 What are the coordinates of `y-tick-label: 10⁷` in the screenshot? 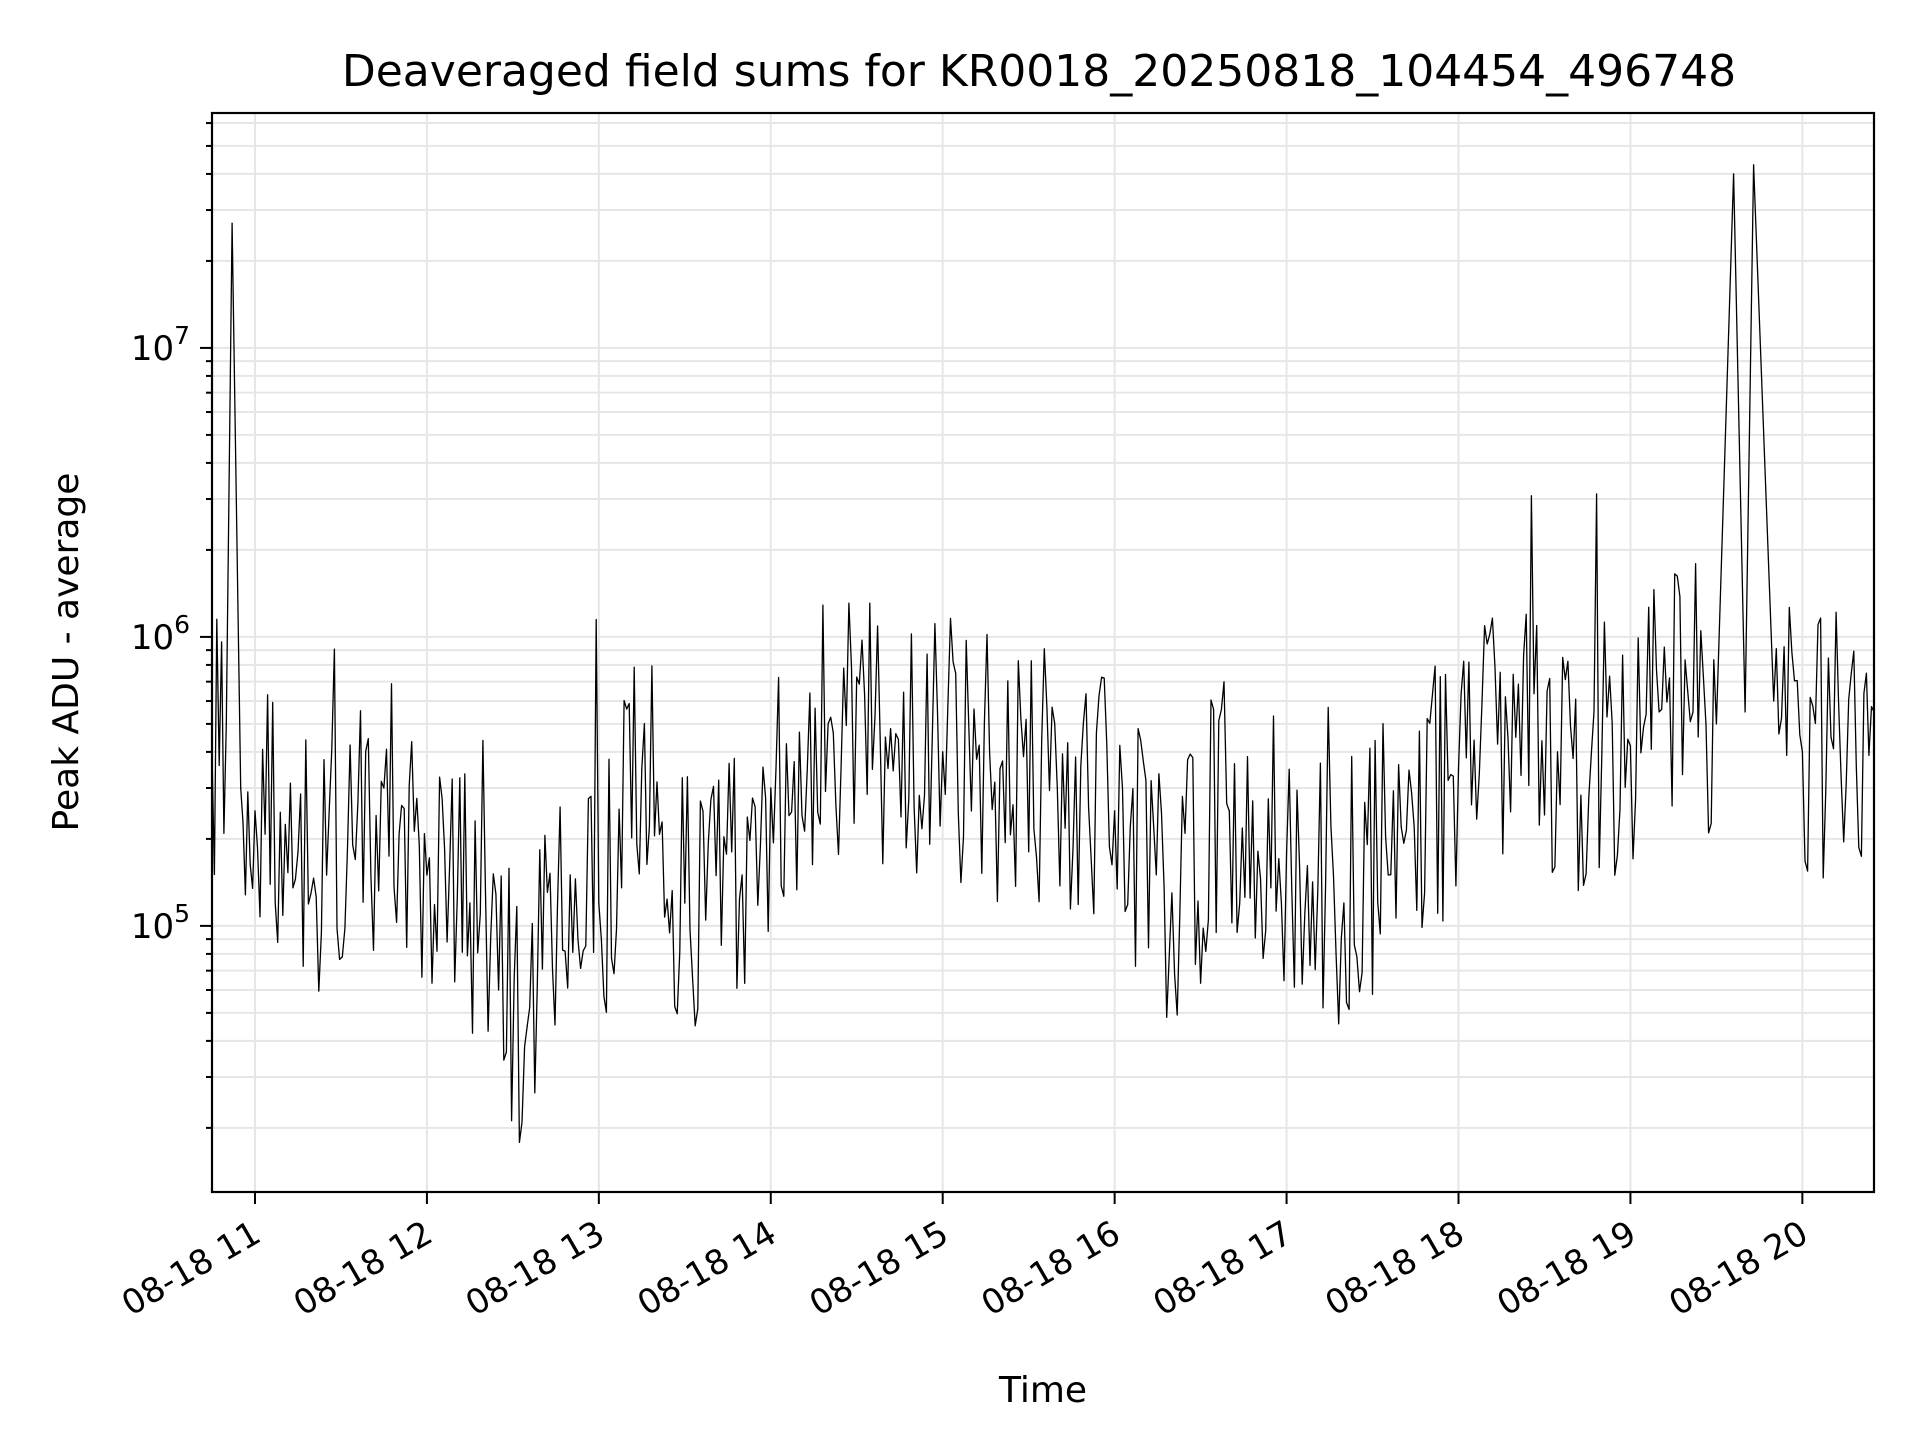 It's located at (160, 345).